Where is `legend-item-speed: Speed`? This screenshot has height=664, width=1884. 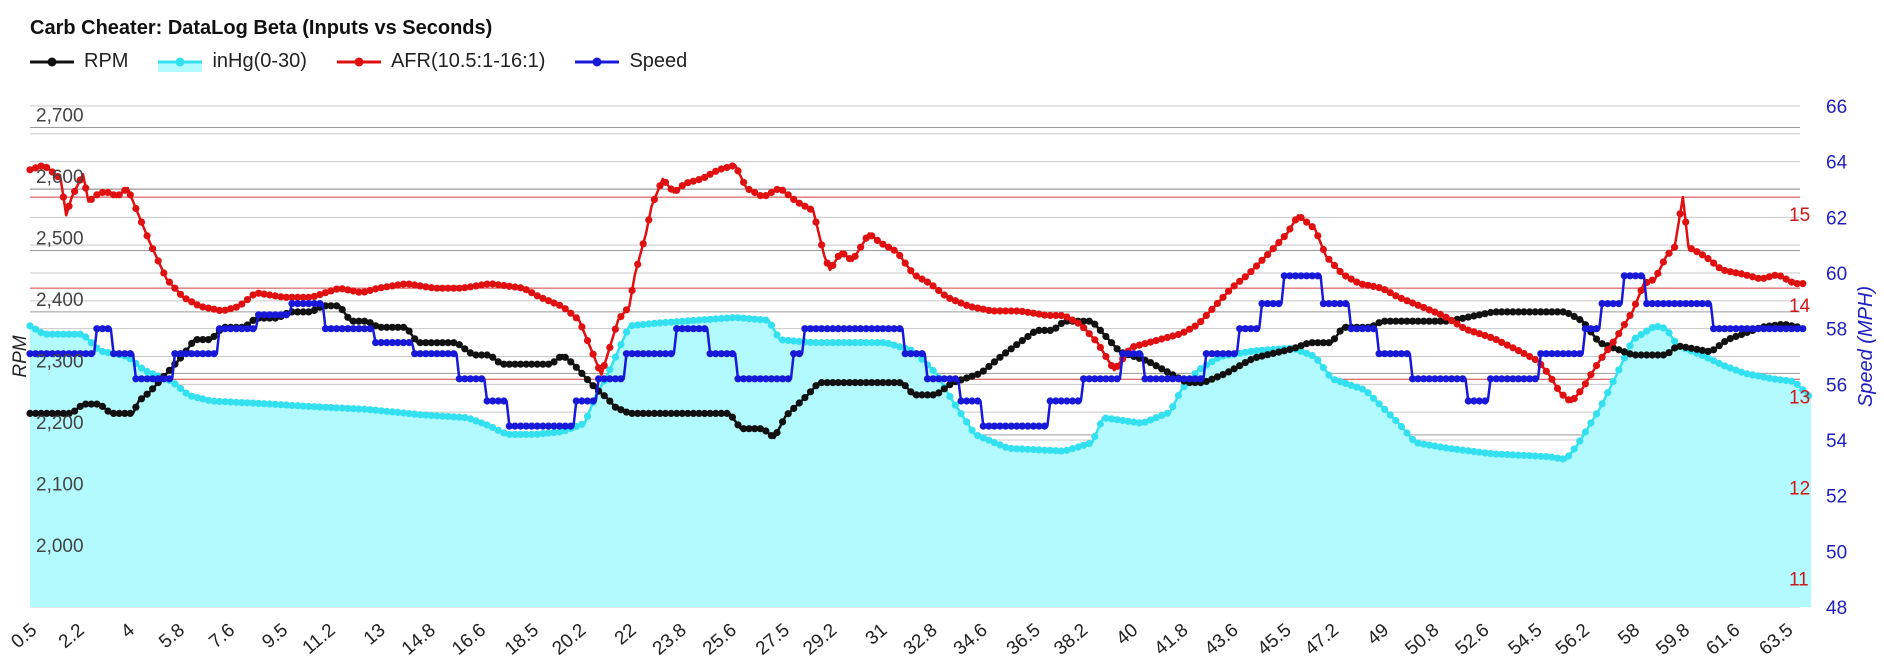
legend-item-speed: Speed is located at coordinates (631, 61).